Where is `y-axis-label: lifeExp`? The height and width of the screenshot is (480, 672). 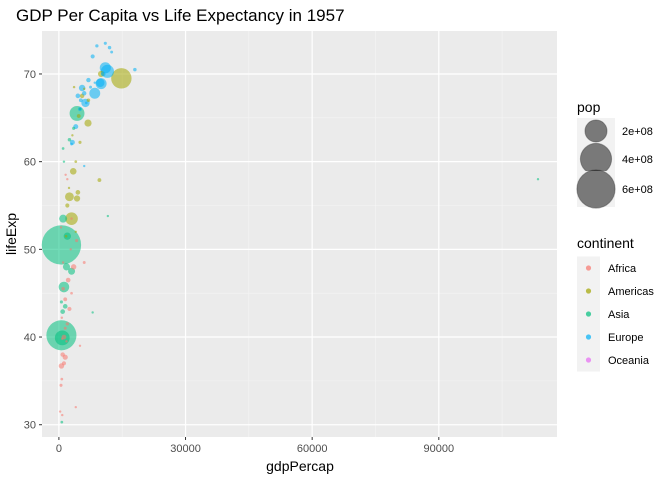 y-axis-label: lifeExp is located at coordinates (11, 234).